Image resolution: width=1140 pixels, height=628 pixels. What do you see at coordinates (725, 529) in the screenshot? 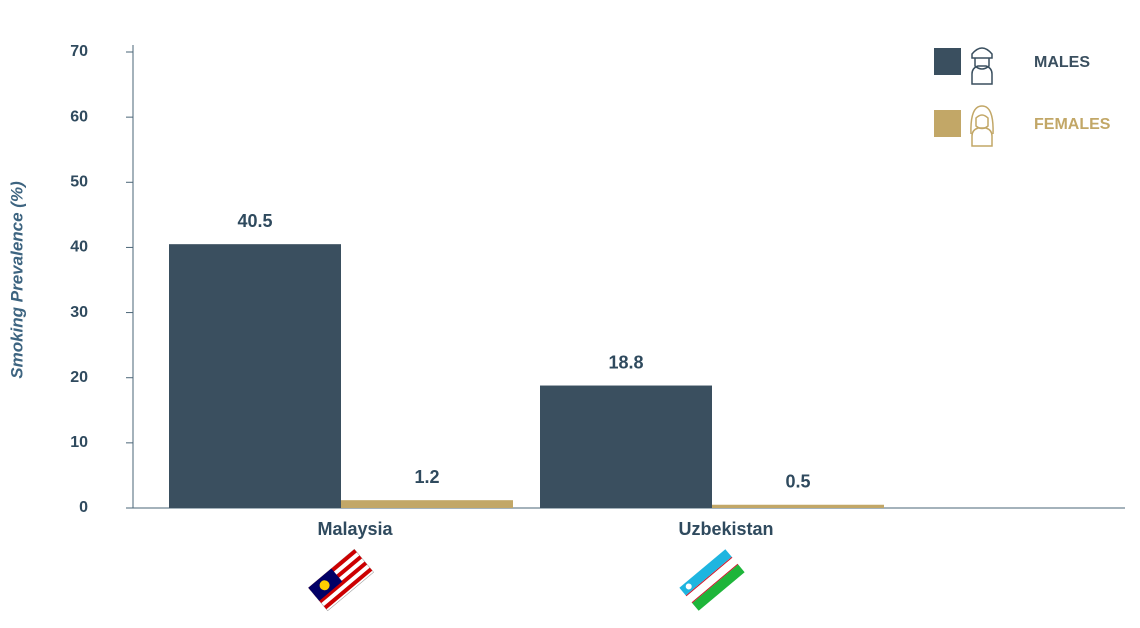
I see `x-tick-label: Uzbekistan` at bounding box center [725, 529].